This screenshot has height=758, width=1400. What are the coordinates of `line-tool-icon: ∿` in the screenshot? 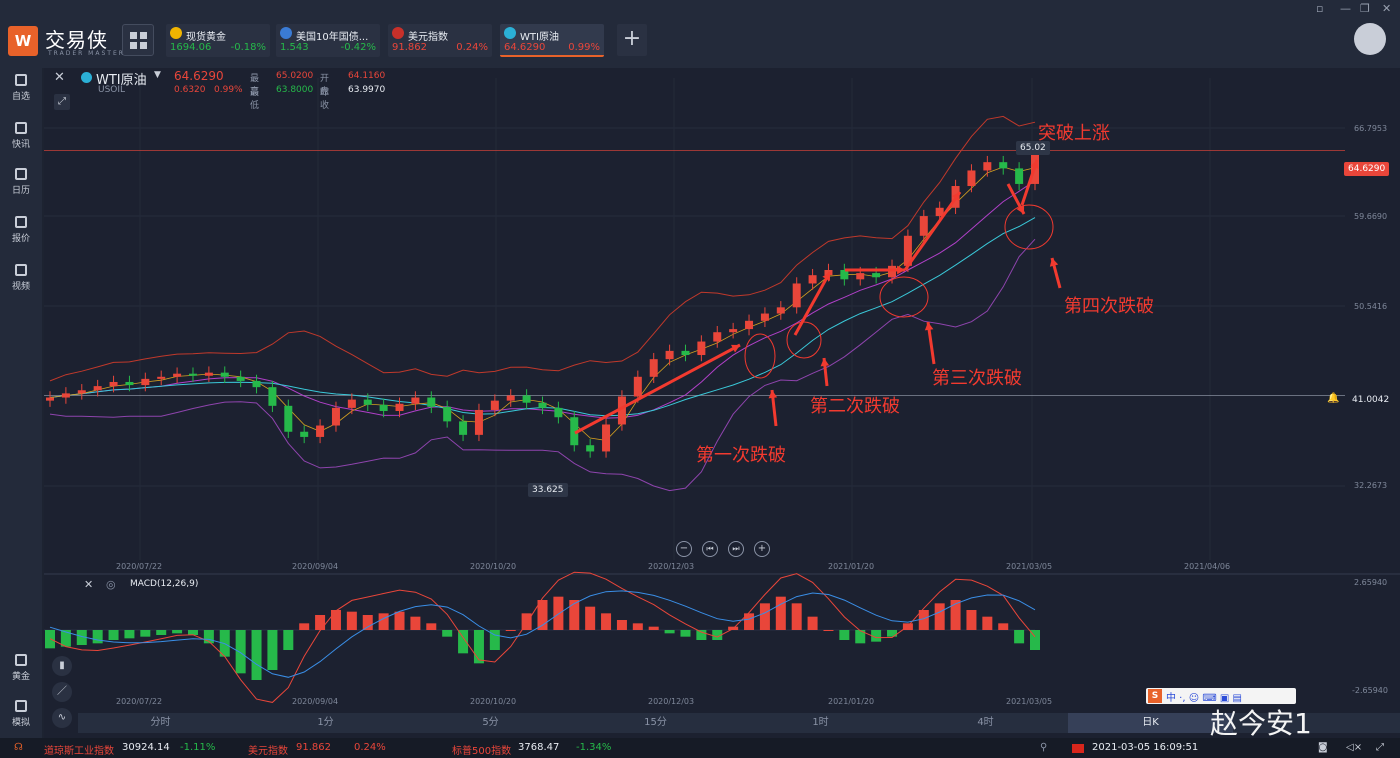 It's located at (62, 718).